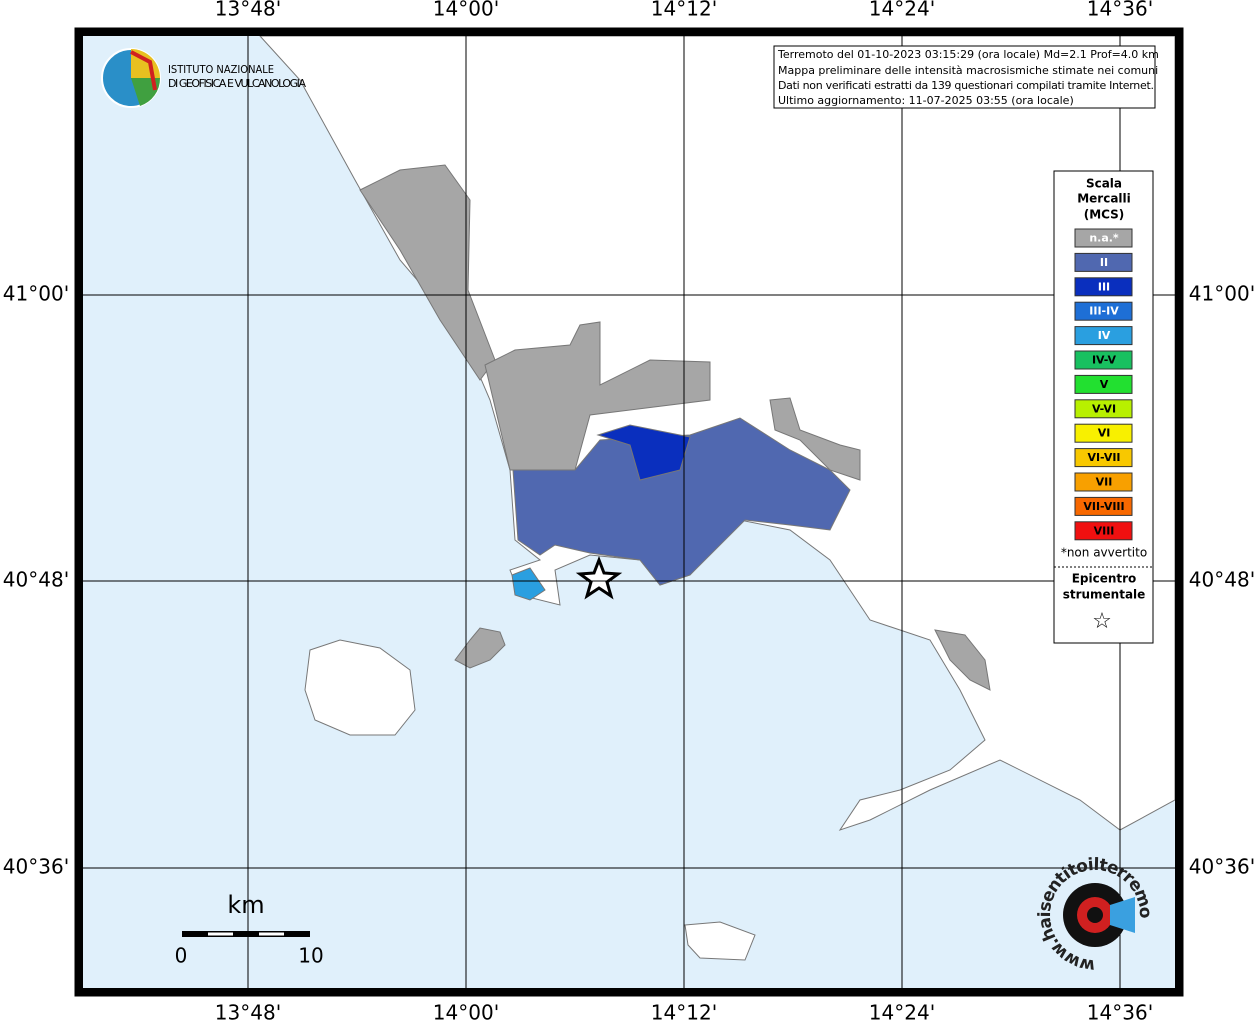 The width and height of the screenshot is (1256, 1028). I want to click on legend-symbol: ☆, so click(1102, 621).